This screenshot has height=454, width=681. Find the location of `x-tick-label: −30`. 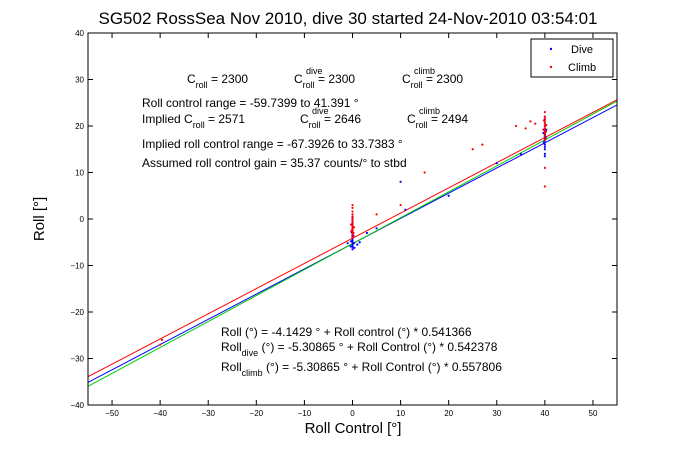

x-tick-label: −30 is located at coordinates (208, 413).